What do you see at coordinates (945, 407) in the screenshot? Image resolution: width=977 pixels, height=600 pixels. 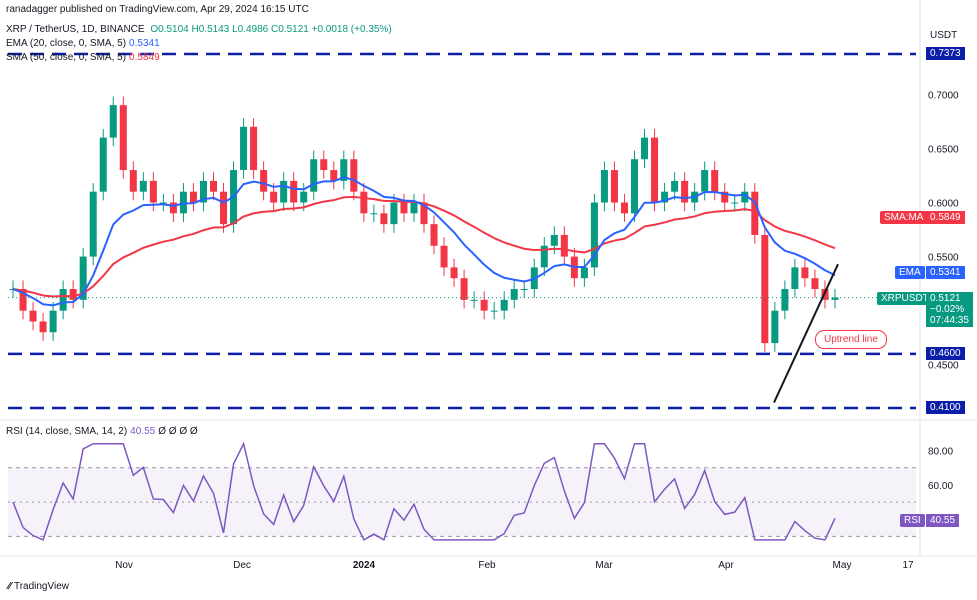 I see `level-0410-tag: 0.4100` at bounding box center [945, 407].